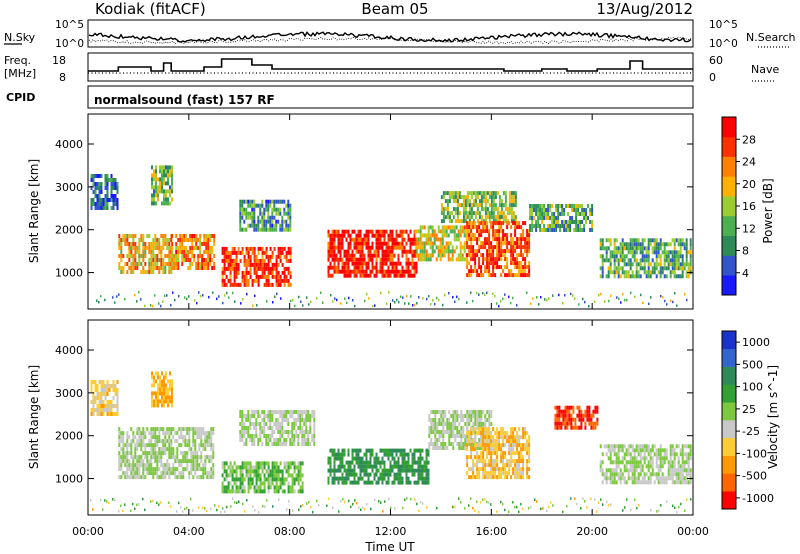 The height and width of the screenshot is (554, 800). Describe the element at coordinates (712, 77) in the screenshot. I see `nave-right-tick-bottom: 0` at that location.